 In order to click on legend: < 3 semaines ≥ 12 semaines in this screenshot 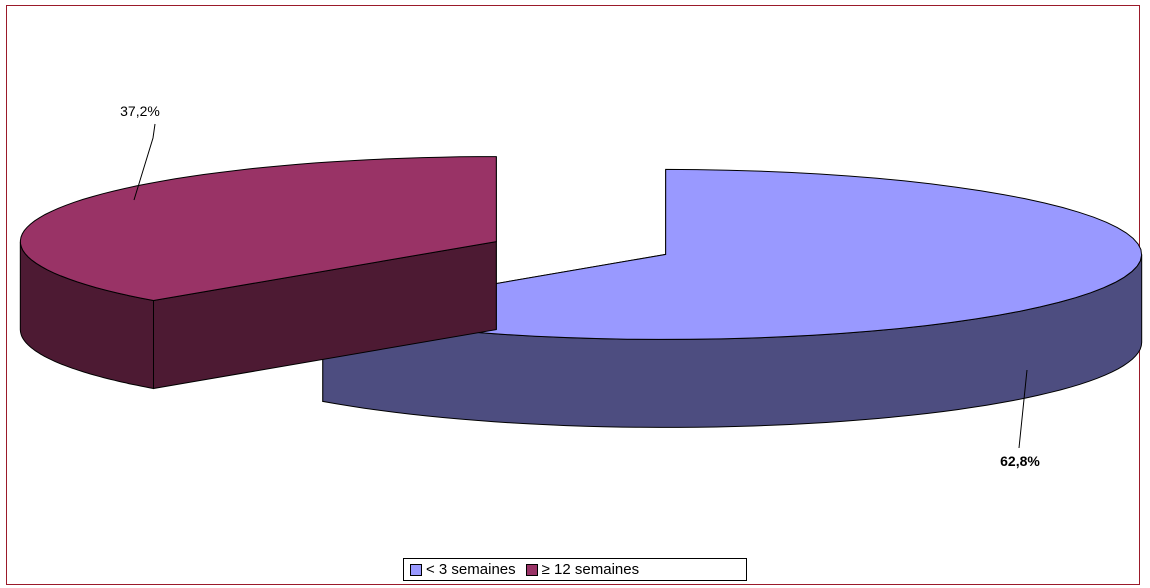, I will do `click(575, 569)`.